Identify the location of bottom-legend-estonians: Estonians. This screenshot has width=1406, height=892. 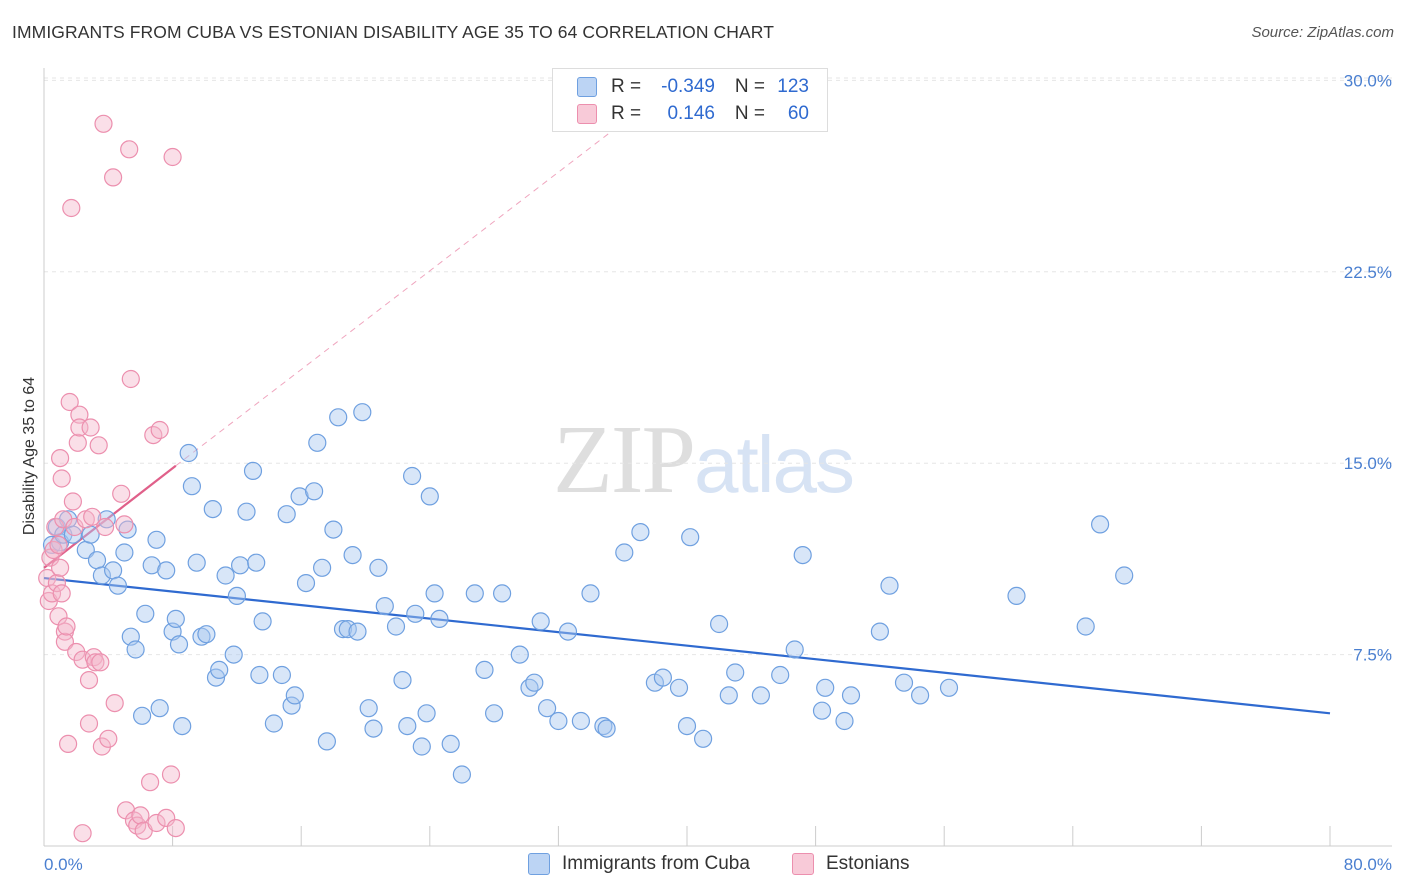
(850, 864).